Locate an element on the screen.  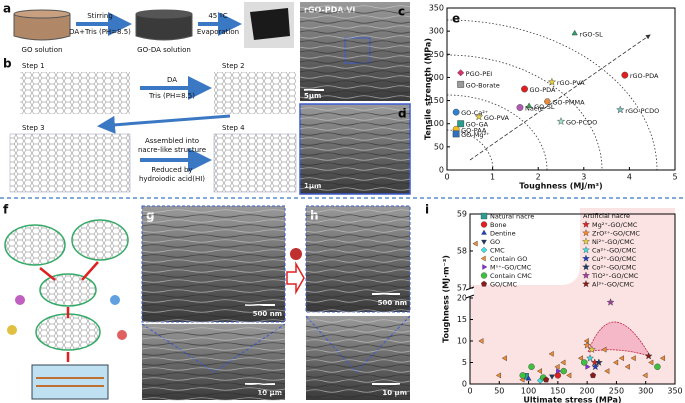
y-tick-label: 200 is located at coordinates (436, 77).